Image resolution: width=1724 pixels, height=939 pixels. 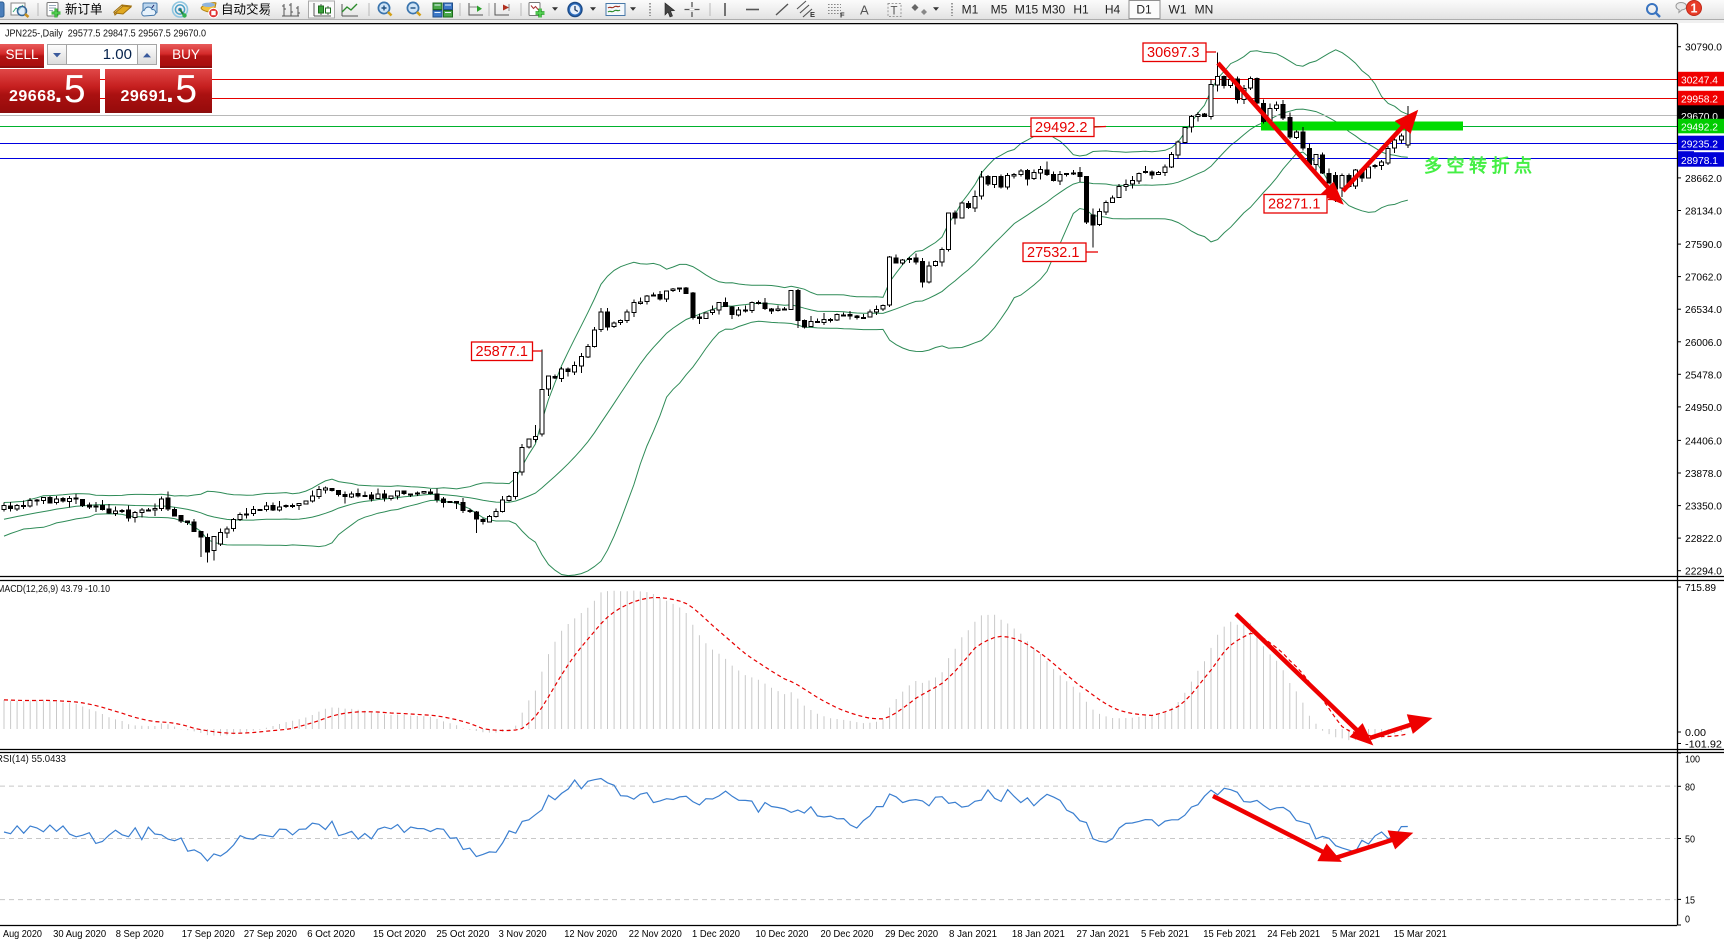 What do you see at coordinates (1144, 10) in the screenshot?
I see `svg-text: D1` at bounding box center [1144, 10].